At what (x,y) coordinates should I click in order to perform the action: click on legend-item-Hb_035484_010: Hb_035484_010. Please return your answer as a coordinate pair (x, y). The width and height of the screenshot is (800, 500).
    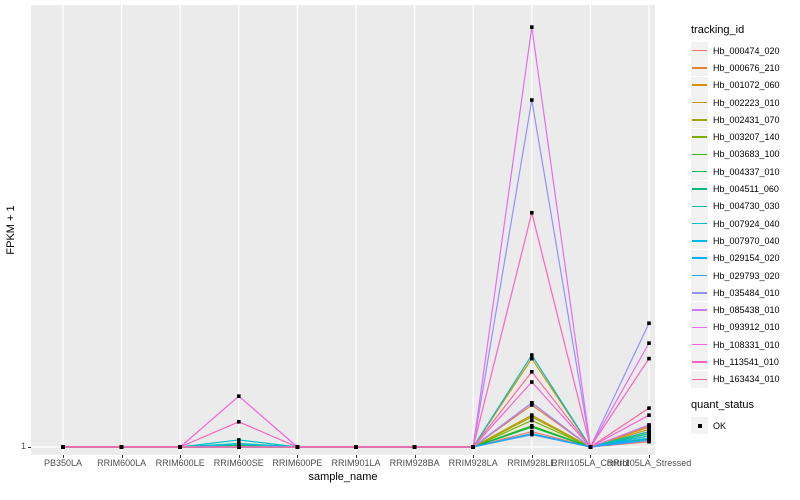
    Looking at the image, I should click on (745, 293).